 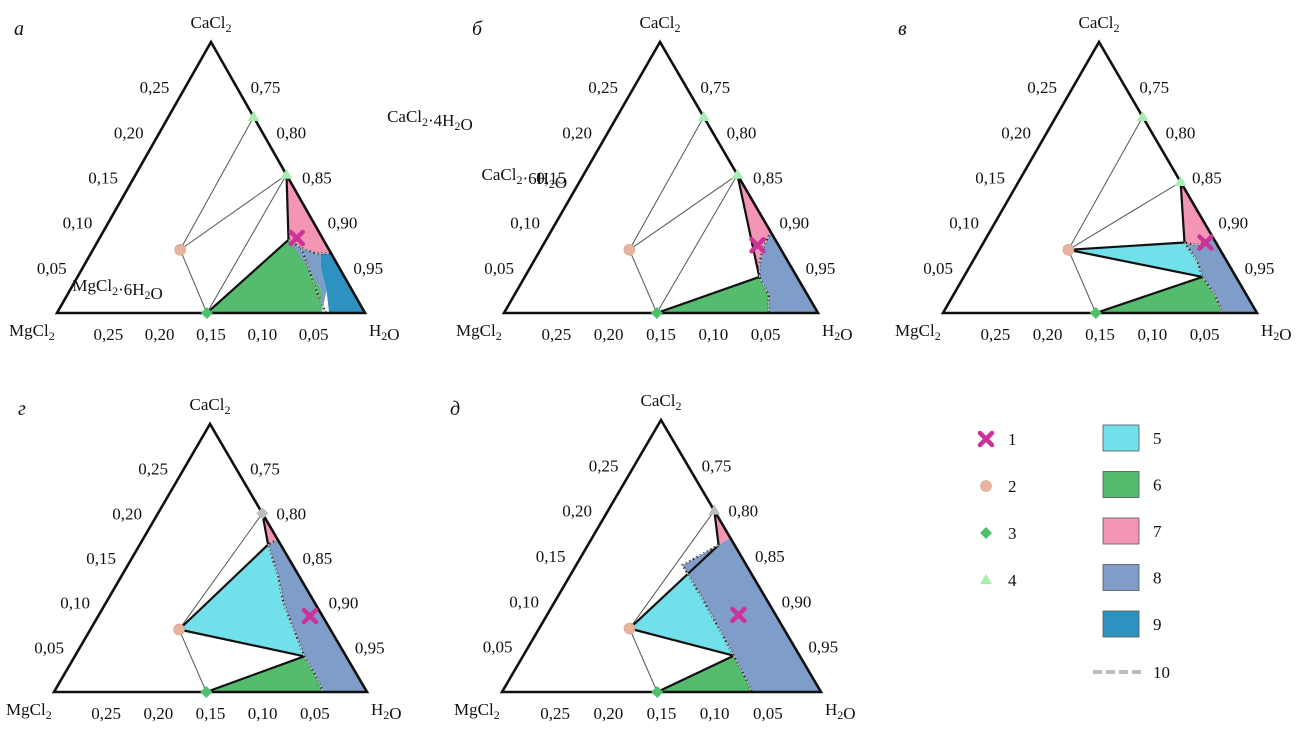 I want to click on legend-item-9: 9, so click(x=1132, y=624).